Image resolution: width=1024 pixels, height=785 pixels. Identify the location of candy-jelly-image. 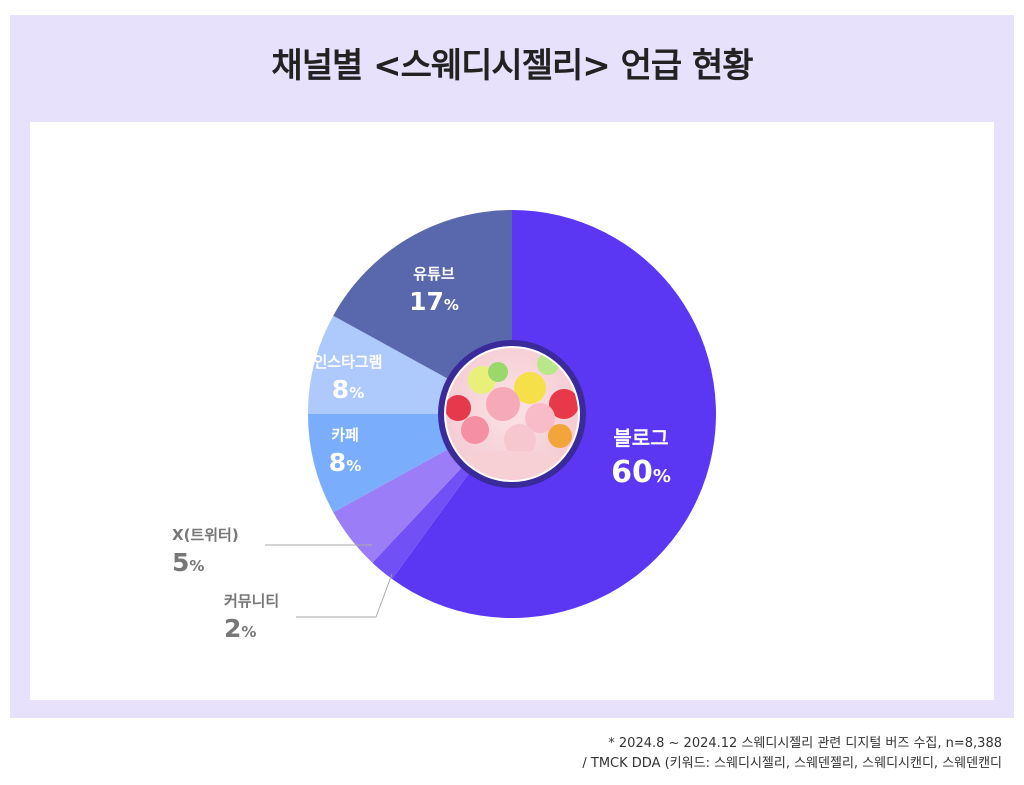
(512, 414).